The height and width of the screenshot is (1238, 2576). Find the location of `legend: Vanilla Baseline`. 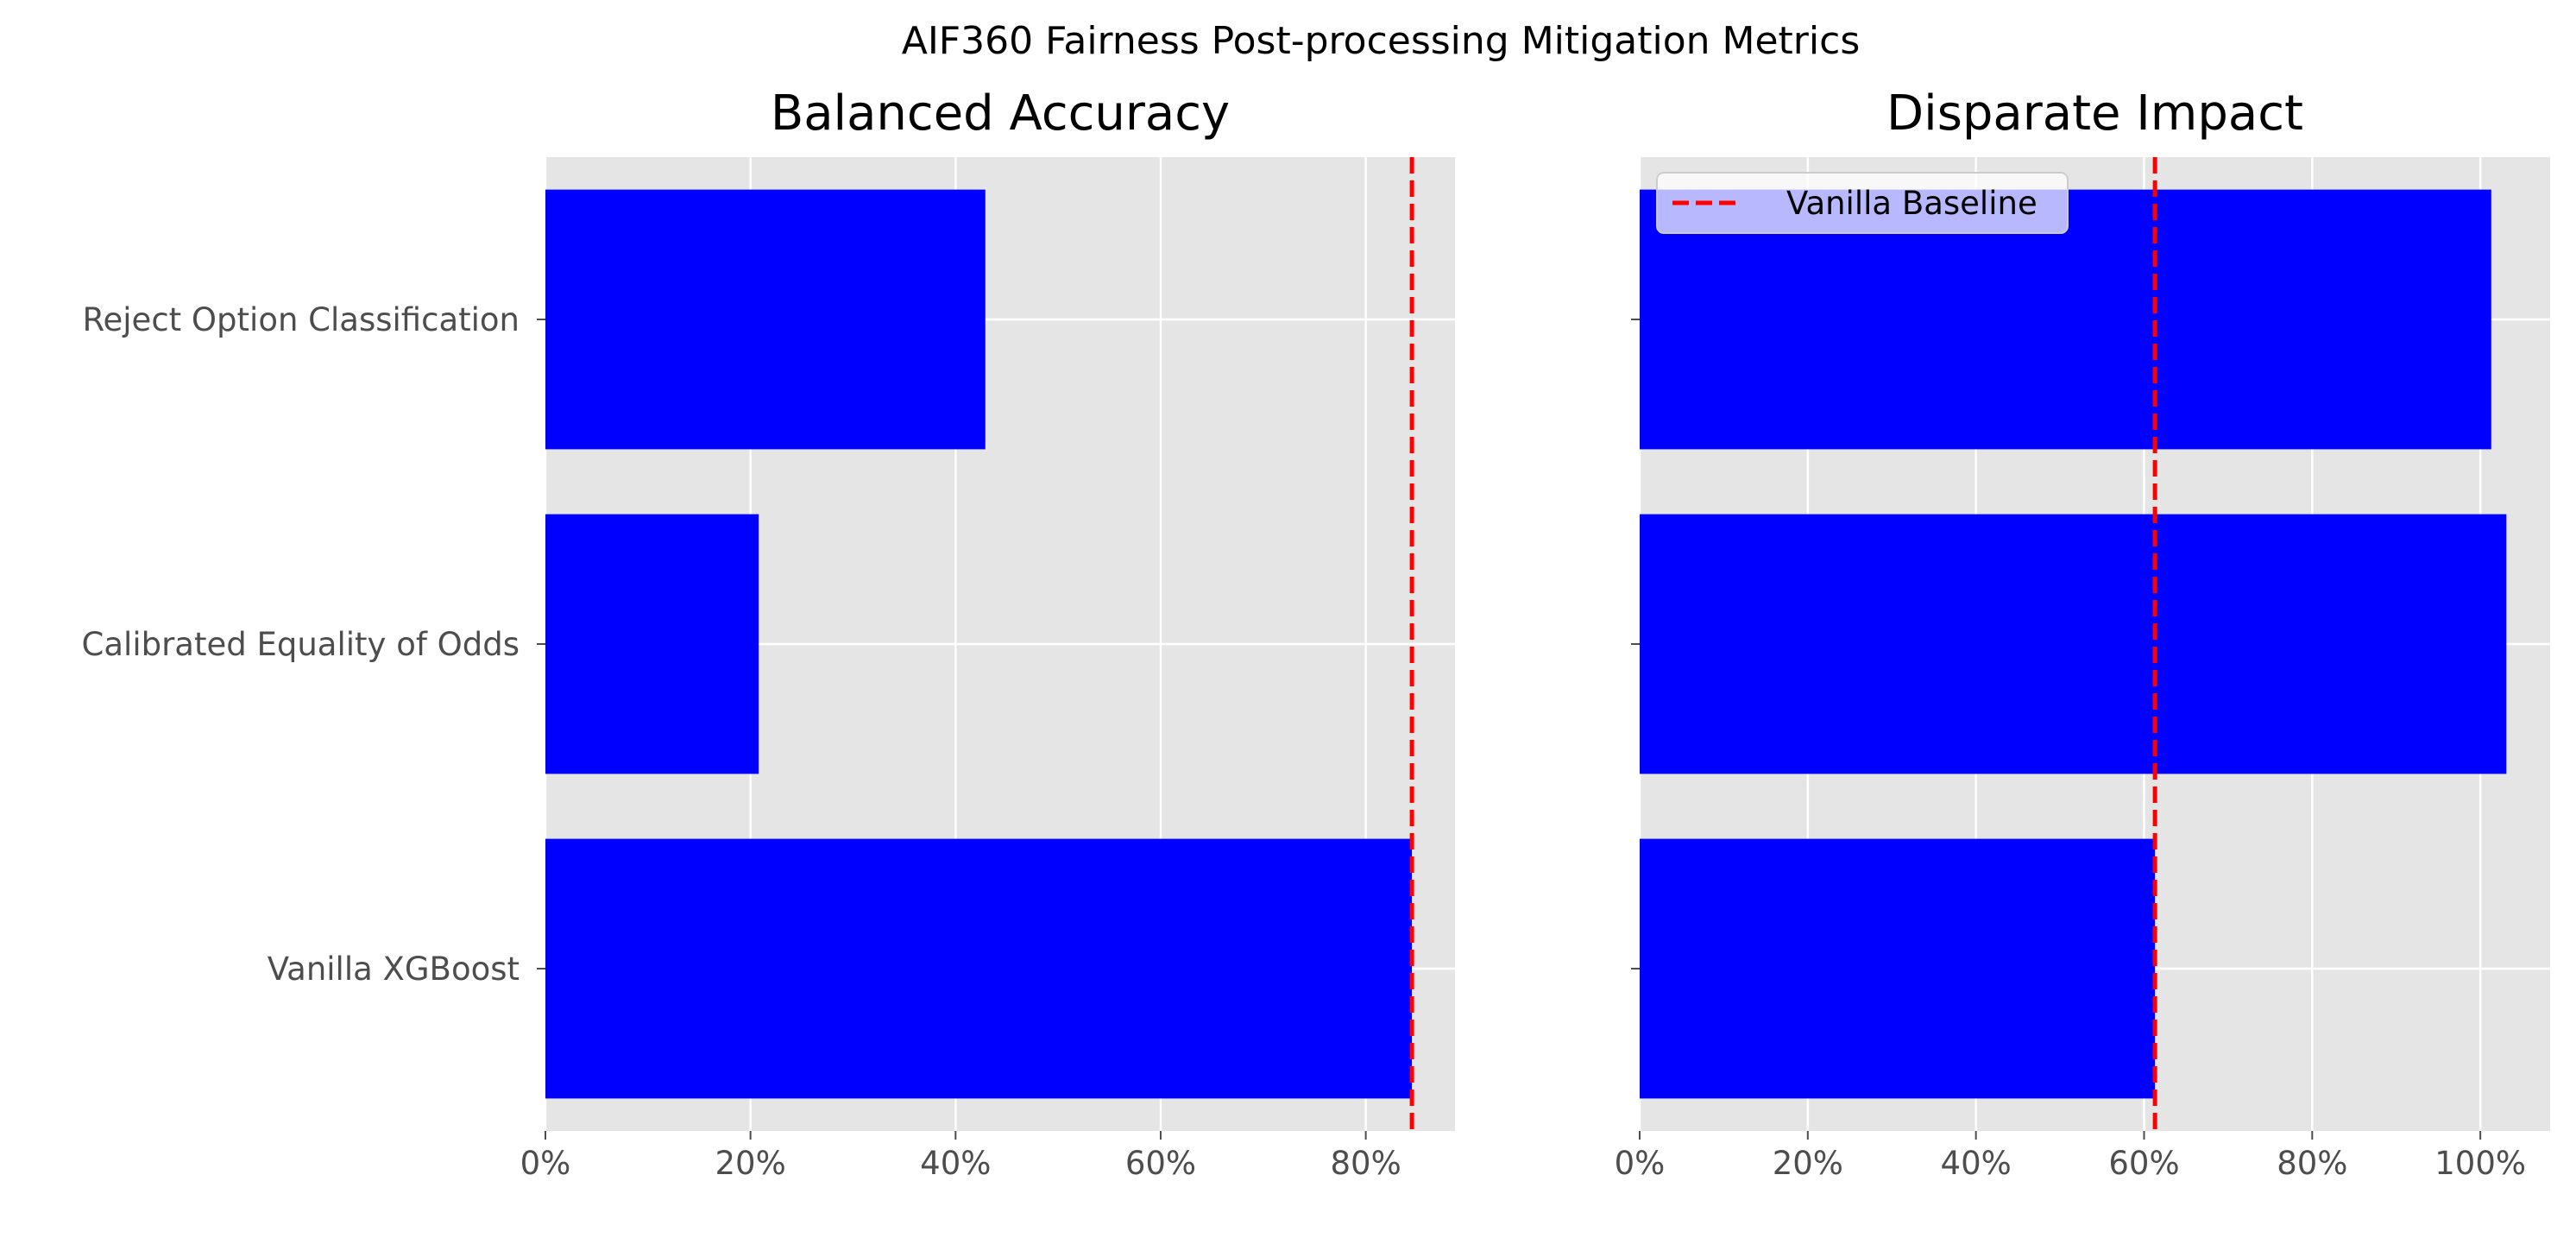

legend: Vanilla Baseline is located at coordinates (1862, 203).